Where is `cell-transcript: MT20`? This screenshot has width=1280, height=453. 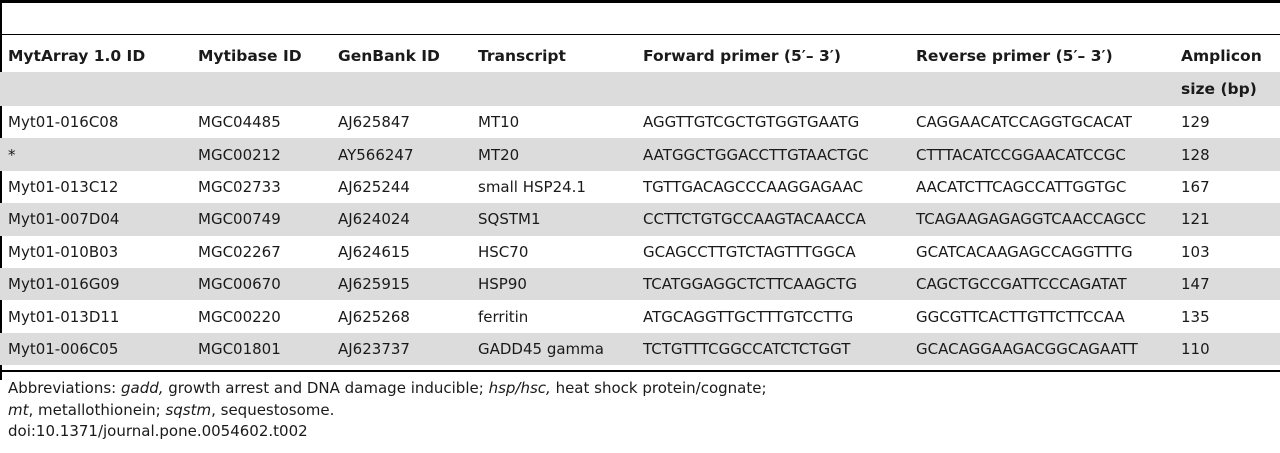
cell-transcript: MT20 is located at coordinates (552, 154).